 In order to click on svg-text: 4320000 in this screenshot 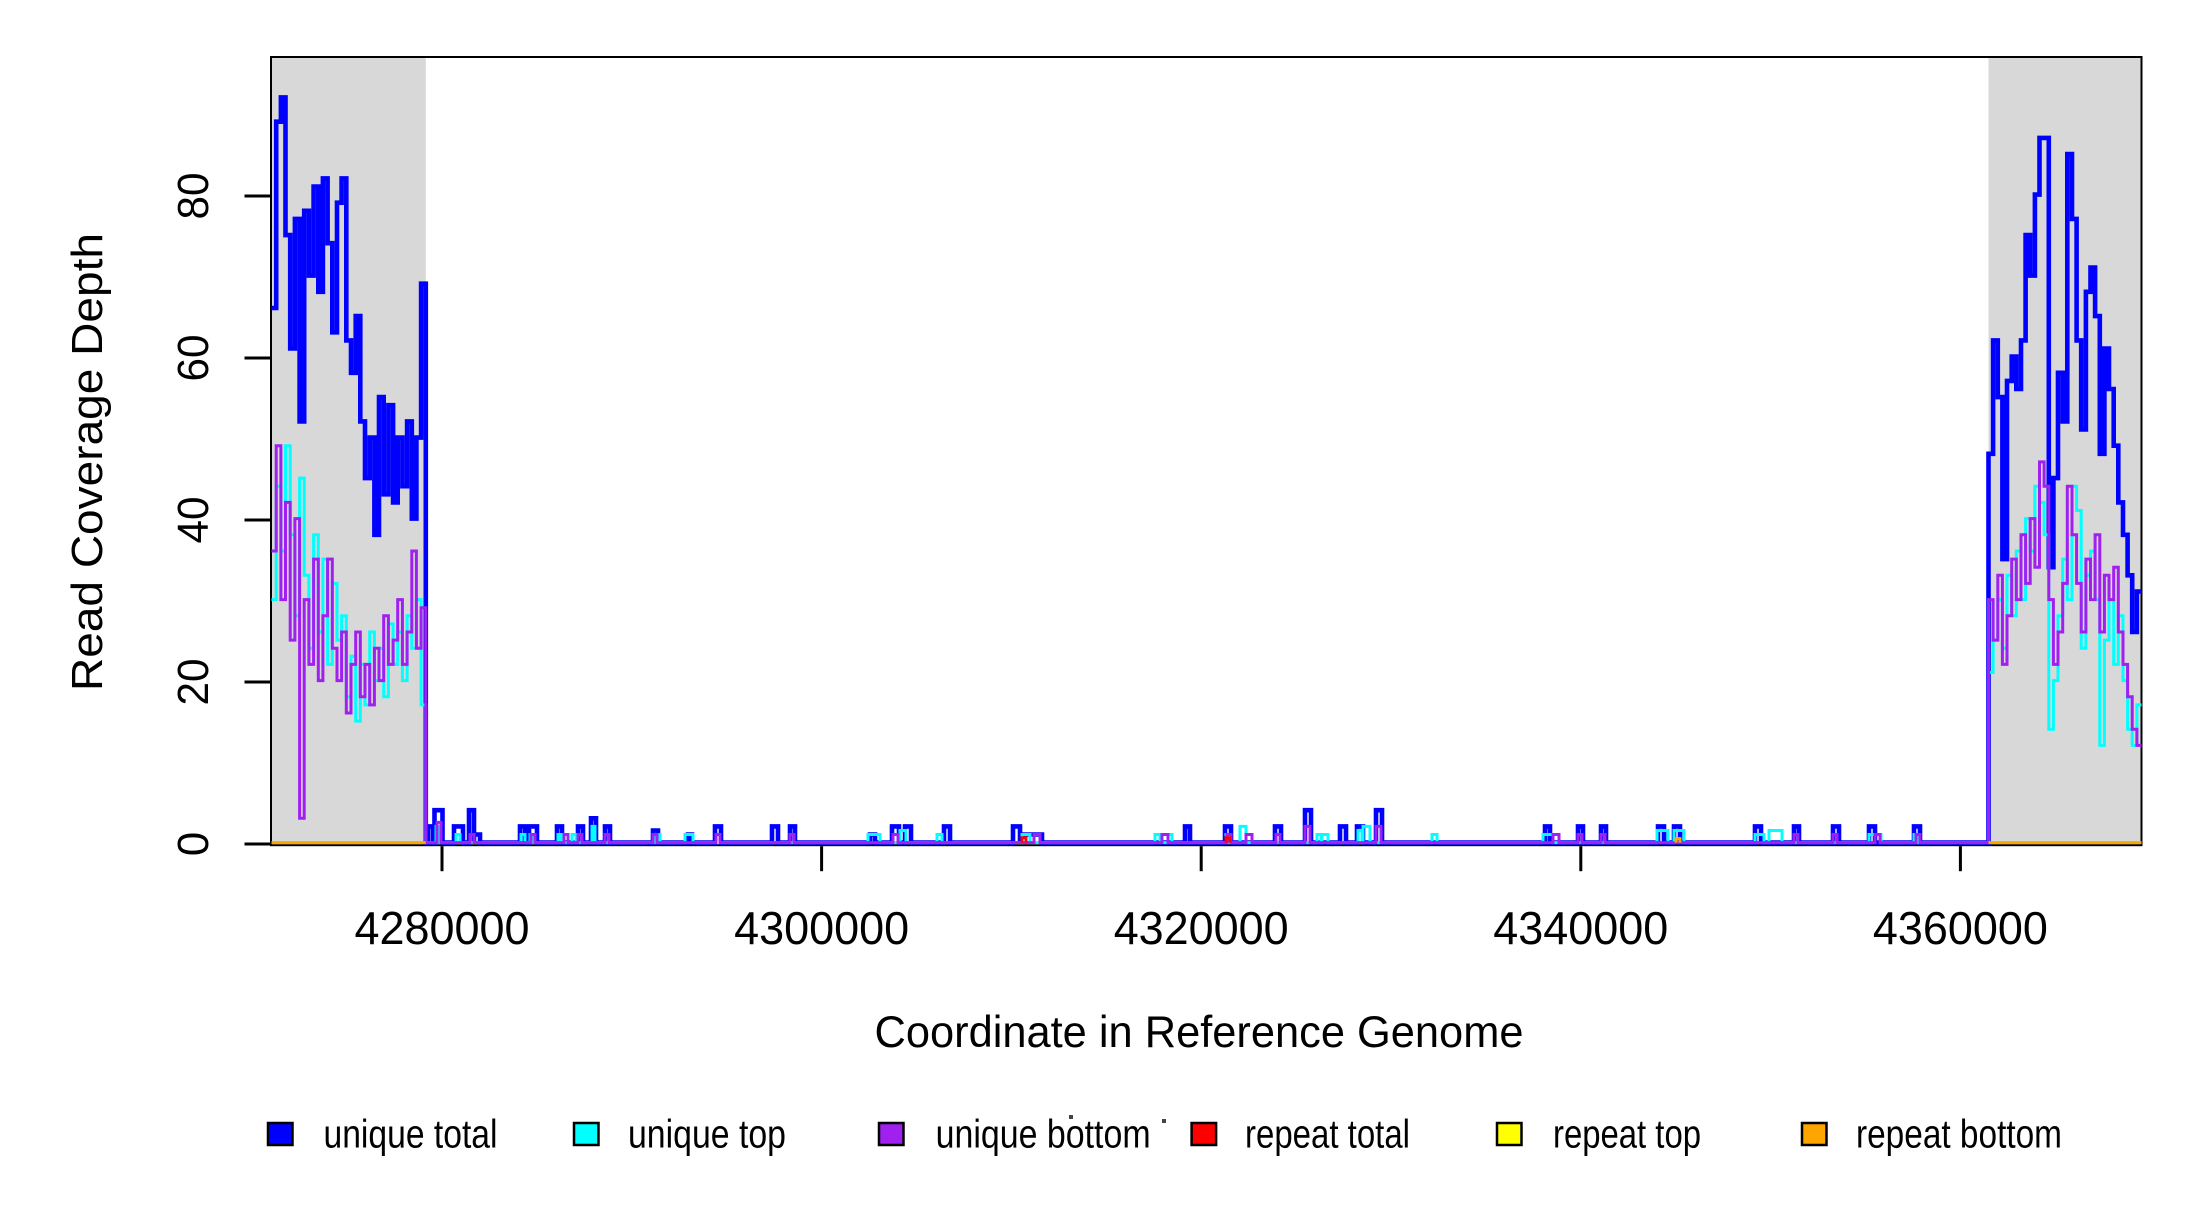, I will do `click(1201, 928)`.